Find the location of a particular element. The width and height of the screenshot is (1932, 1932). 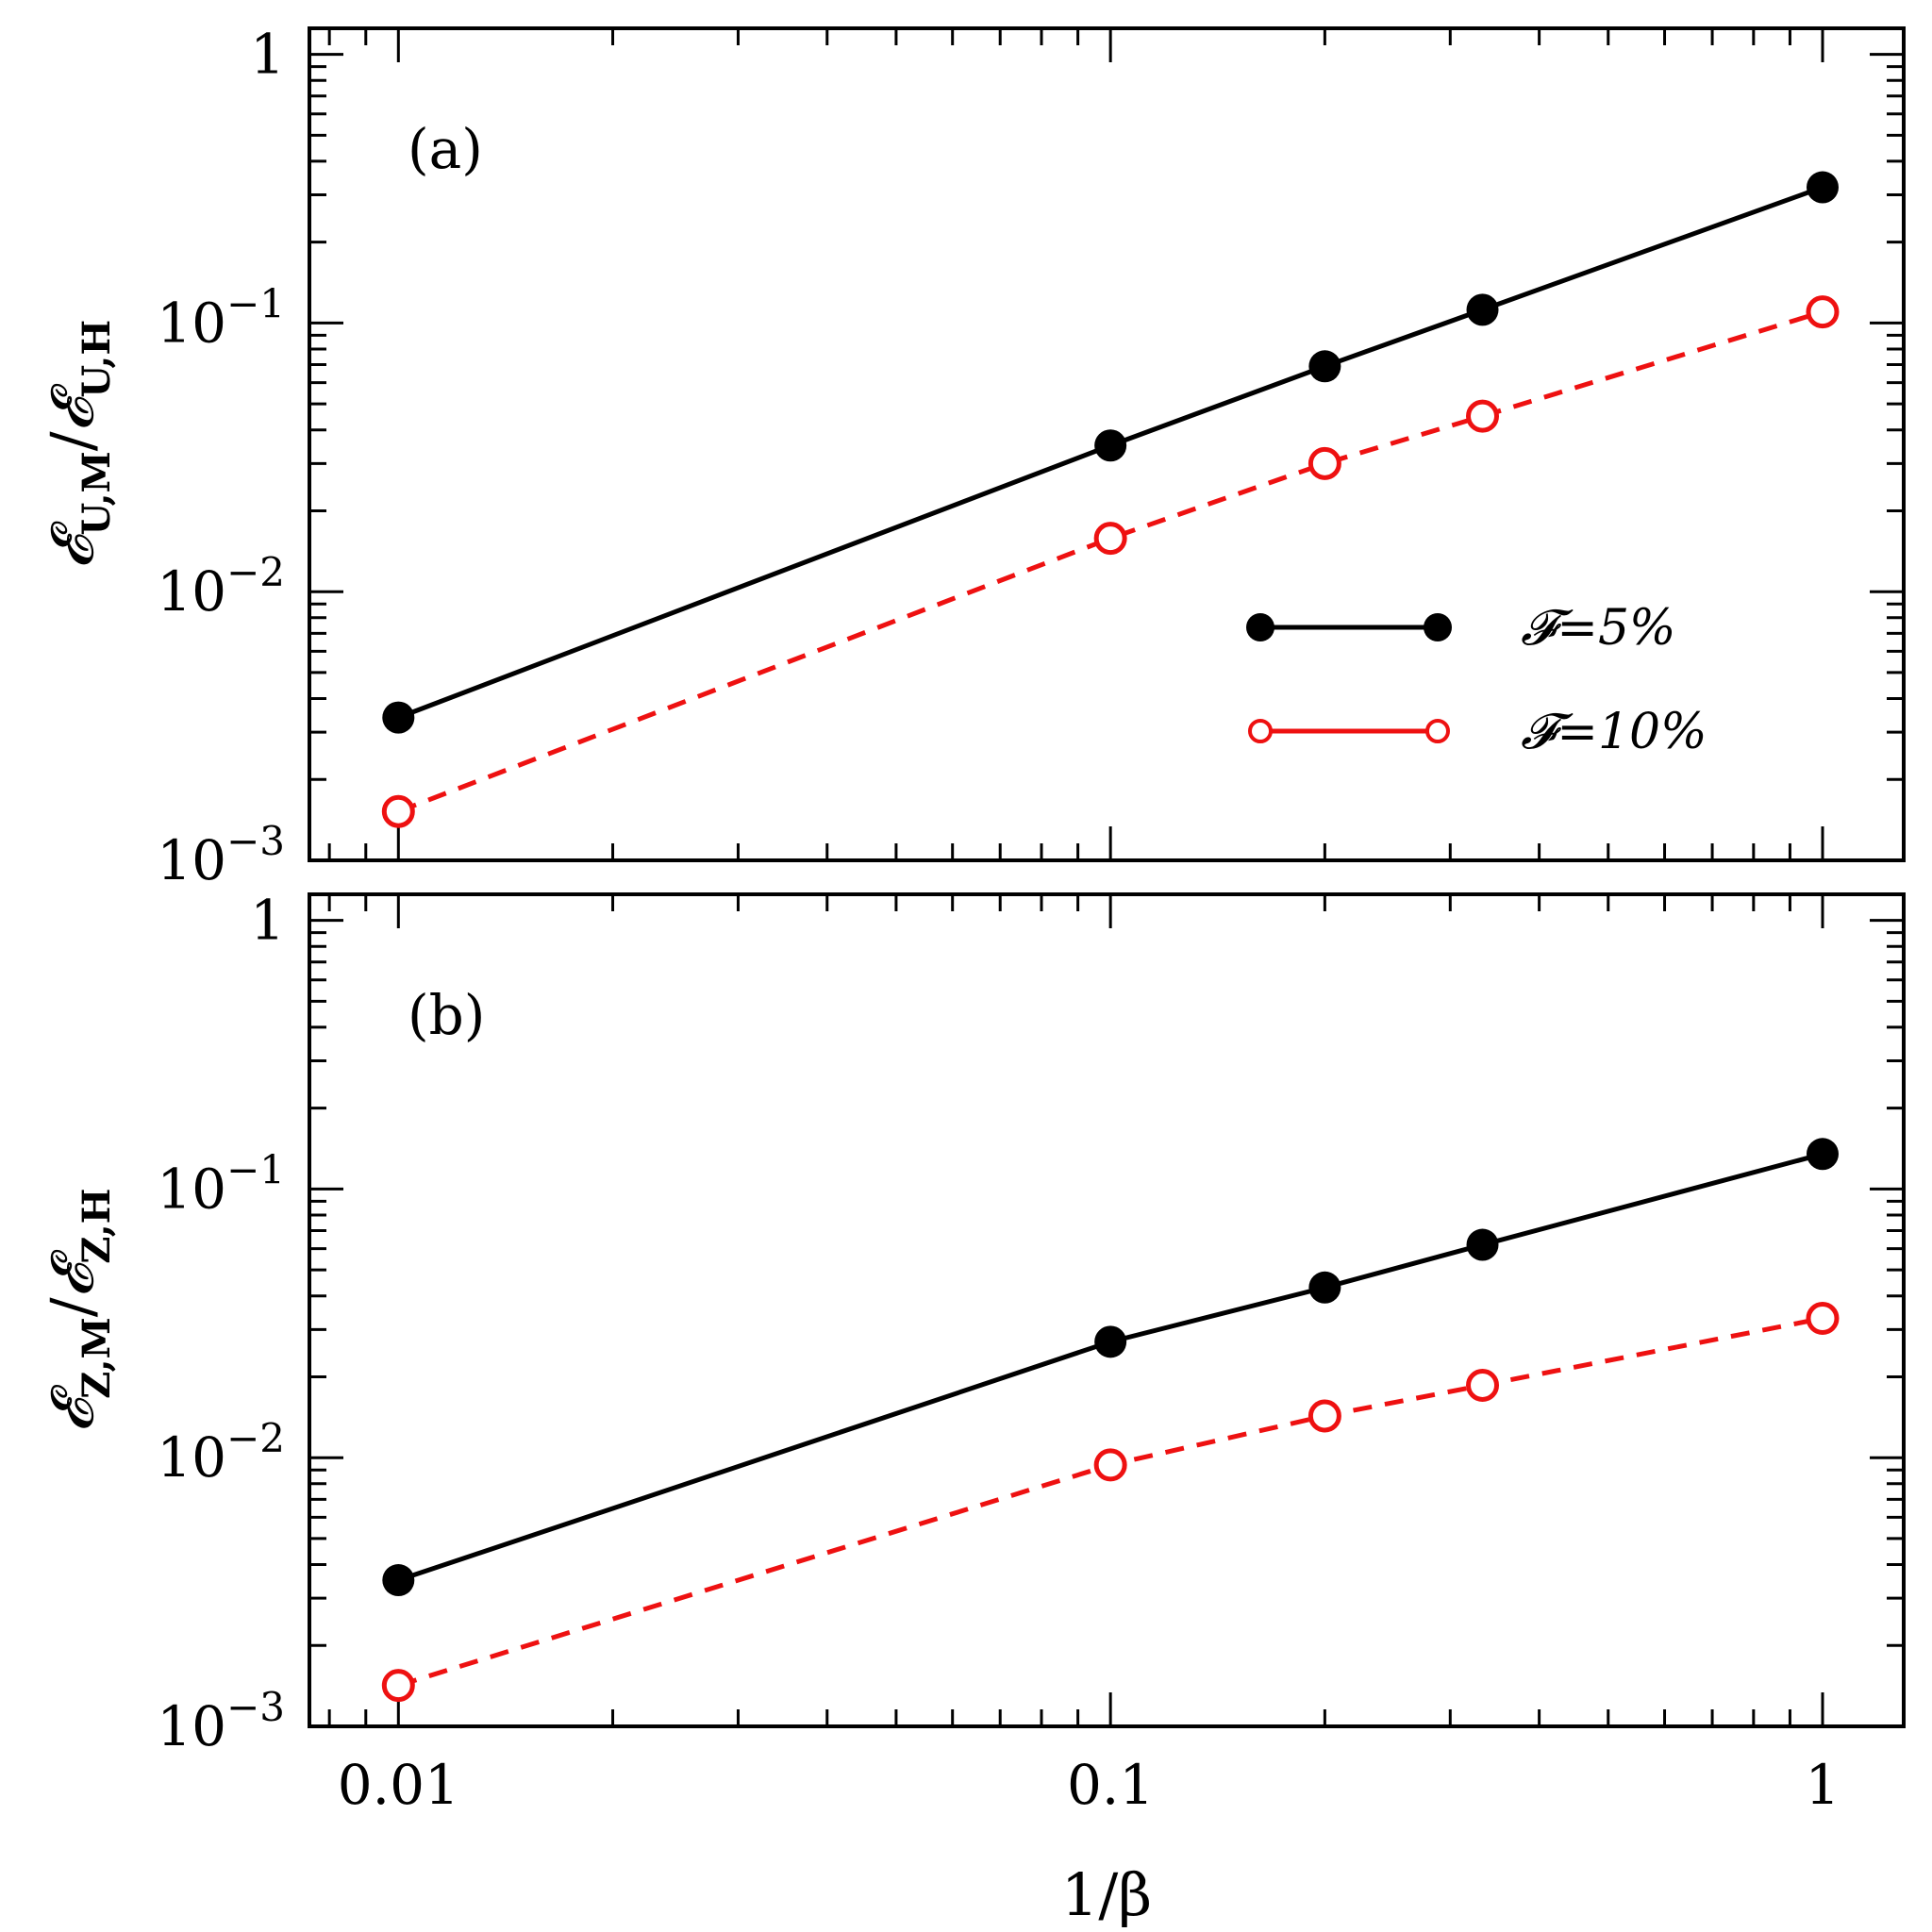

legend-item: 𝓕=10% is located at coordinates (1478, 732).